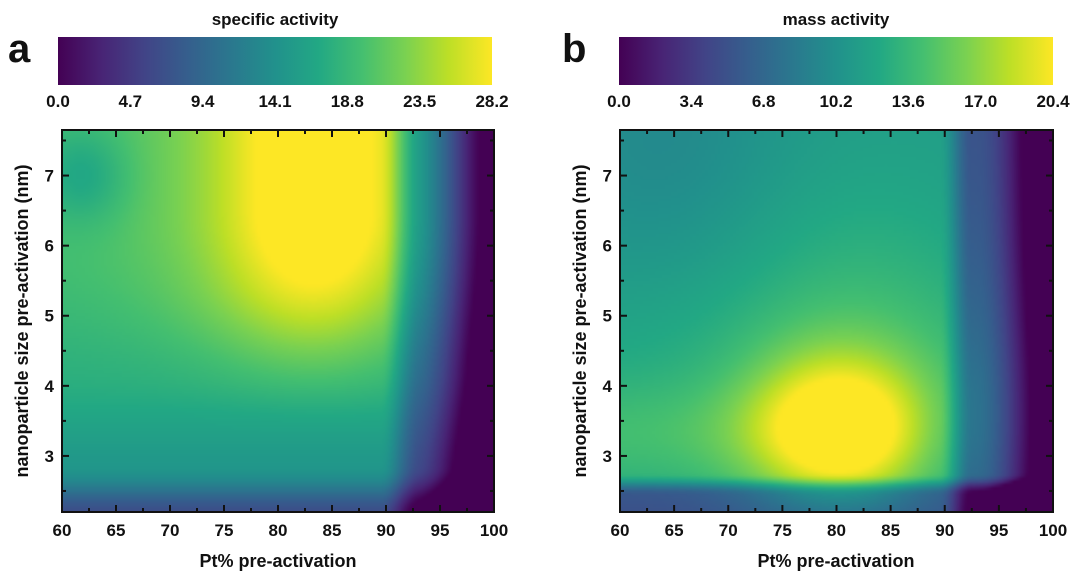 The height and width of the screenshot is (577, 1080). Describe the element at coordinates (19, 49) in the screenshot. I see `panel-a-letter: a` at that location.